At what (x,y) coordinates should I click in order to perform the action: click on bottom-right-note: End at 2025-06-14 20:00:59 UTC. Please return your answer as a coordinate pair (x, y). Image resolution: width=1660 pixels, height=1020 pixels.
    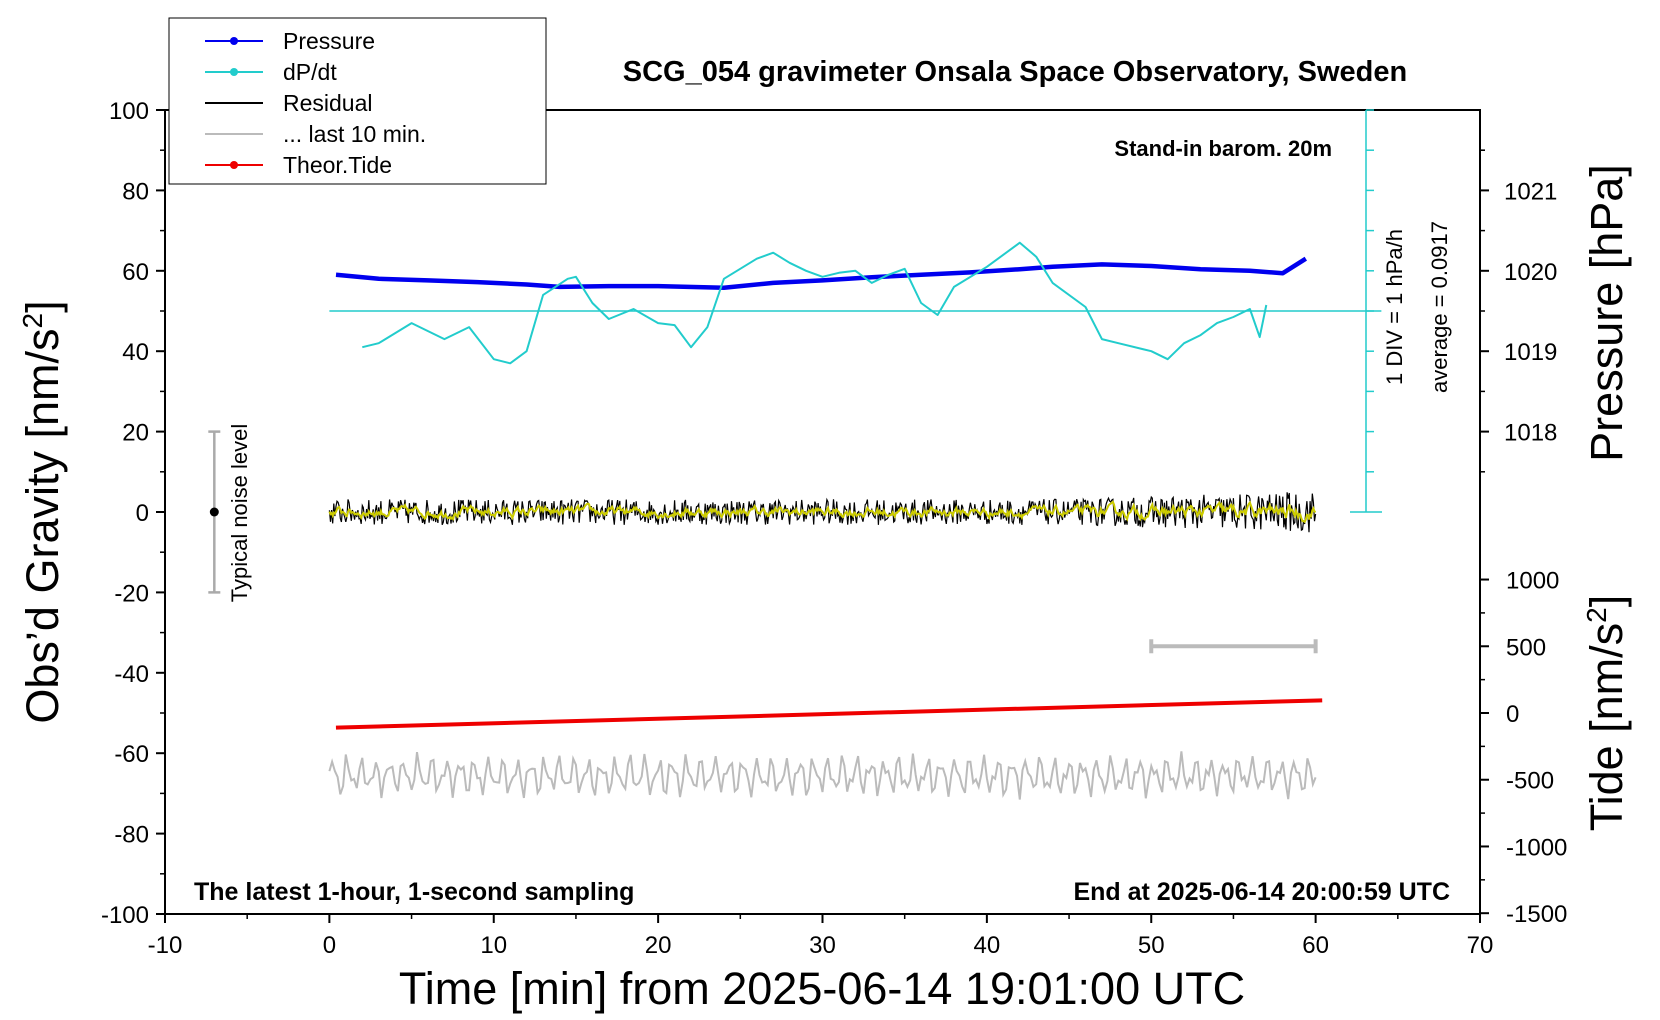
    Looking at the image, I should click on (1261, 892).